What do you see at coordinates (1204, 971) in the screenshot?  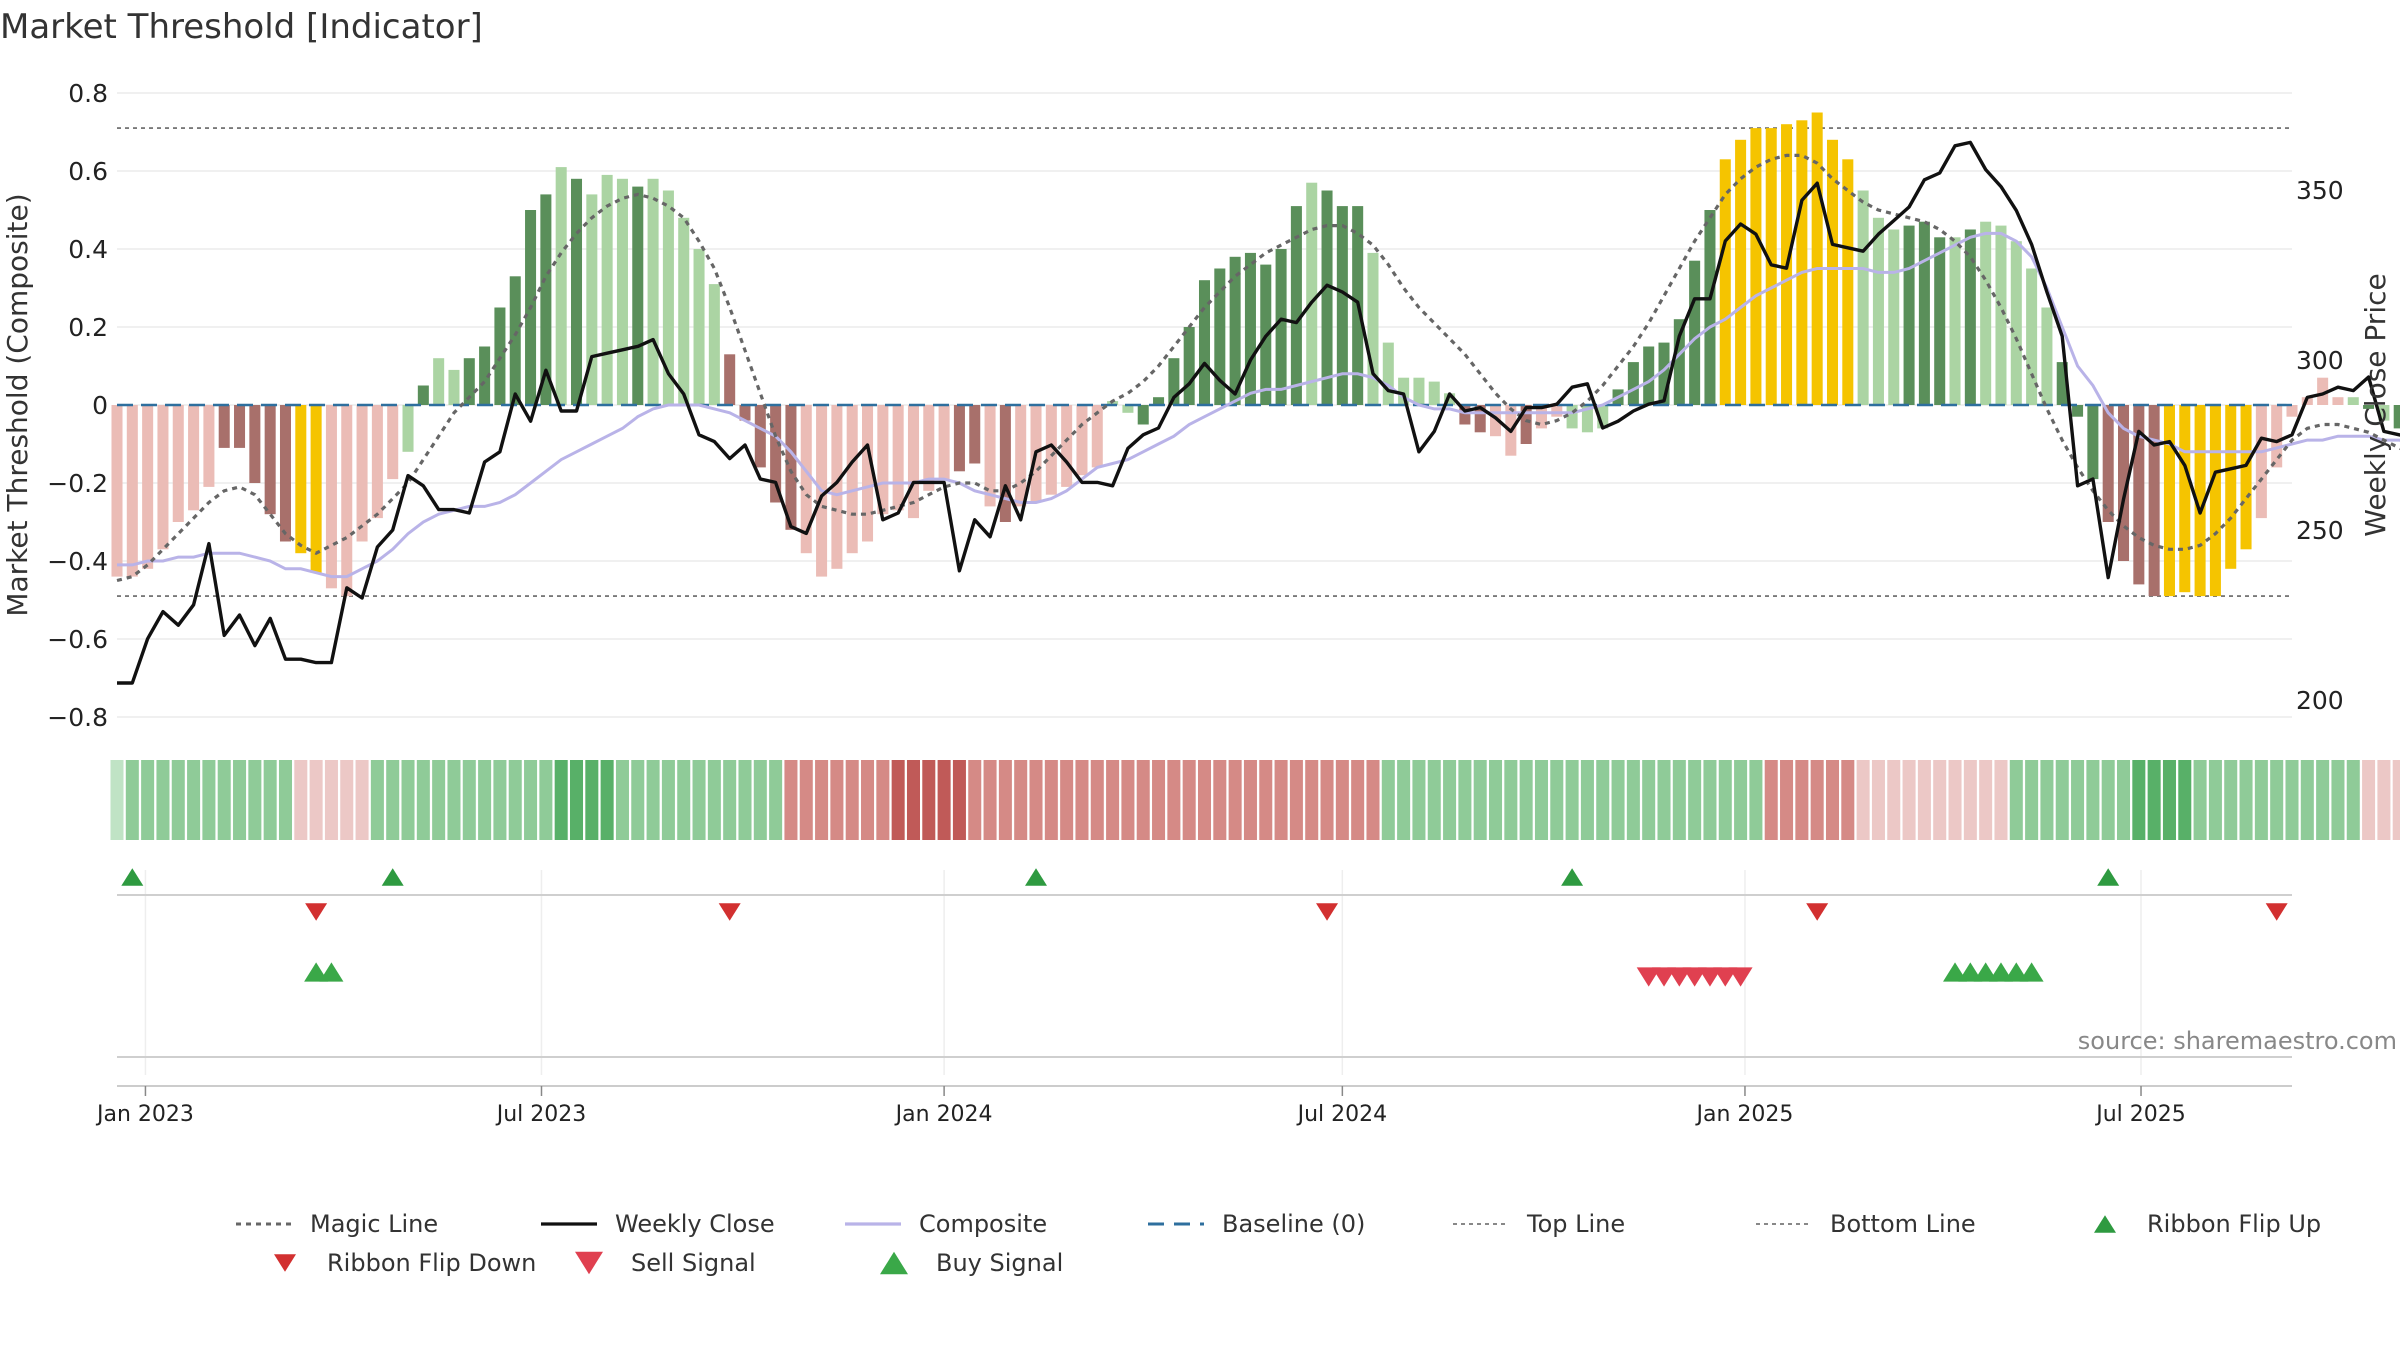 I see `signal-markers` at bounding box center [1204, 971].